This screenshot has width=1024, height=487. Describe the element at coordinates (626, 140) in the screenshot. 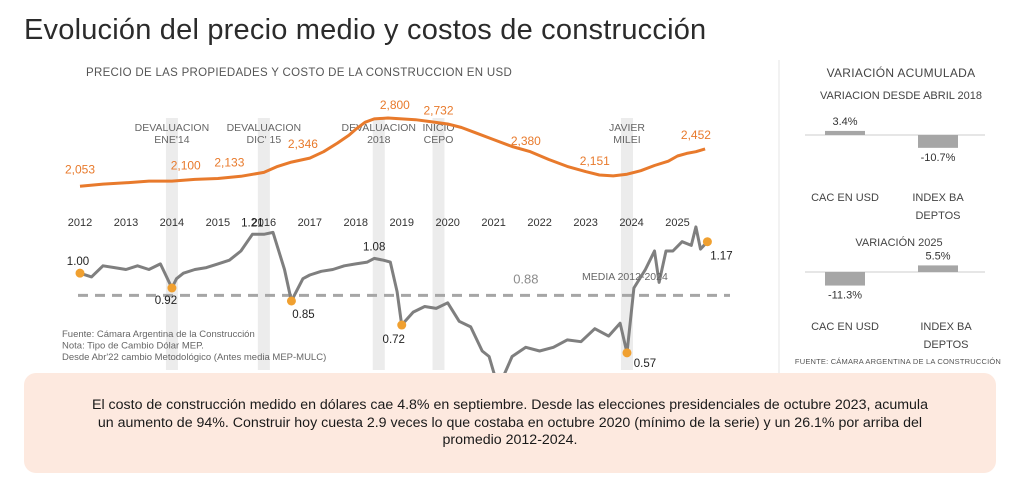

I see `event-label-line: MILEI` at that location.